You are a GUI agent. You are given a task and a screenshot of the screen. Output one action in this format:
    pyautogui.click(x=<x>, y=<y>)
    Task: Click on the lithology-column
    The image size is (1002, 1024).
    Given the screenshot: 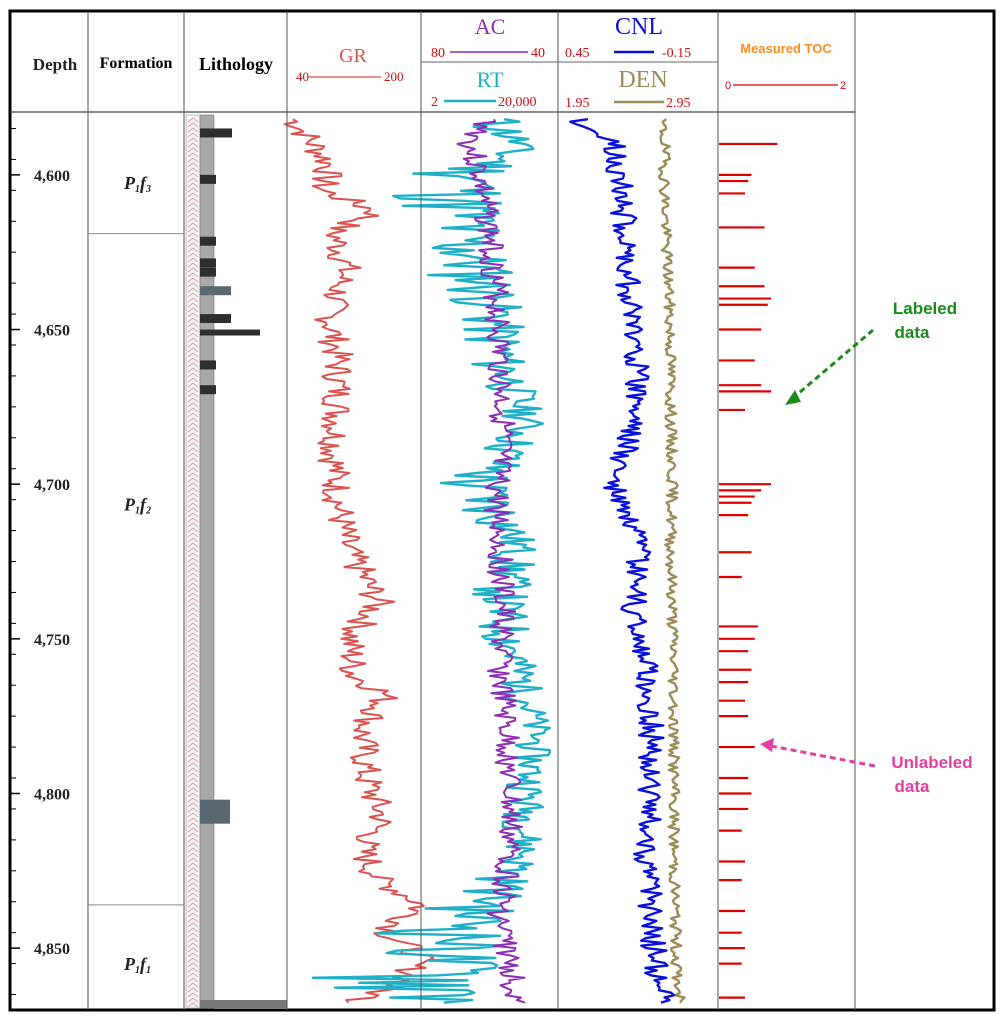 What is the action you would take?
    pyautogui.click(x=236, y=561)
    